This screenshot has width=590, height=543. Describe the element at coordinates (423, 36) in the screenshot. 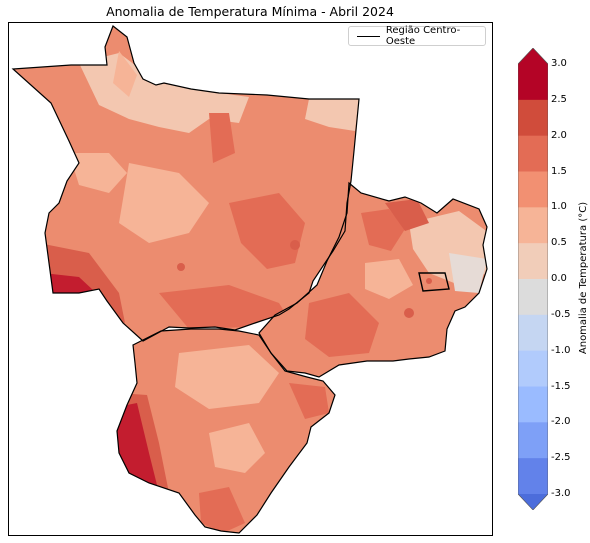

I see `legend-label: Região Centro-Oeste` at that location.